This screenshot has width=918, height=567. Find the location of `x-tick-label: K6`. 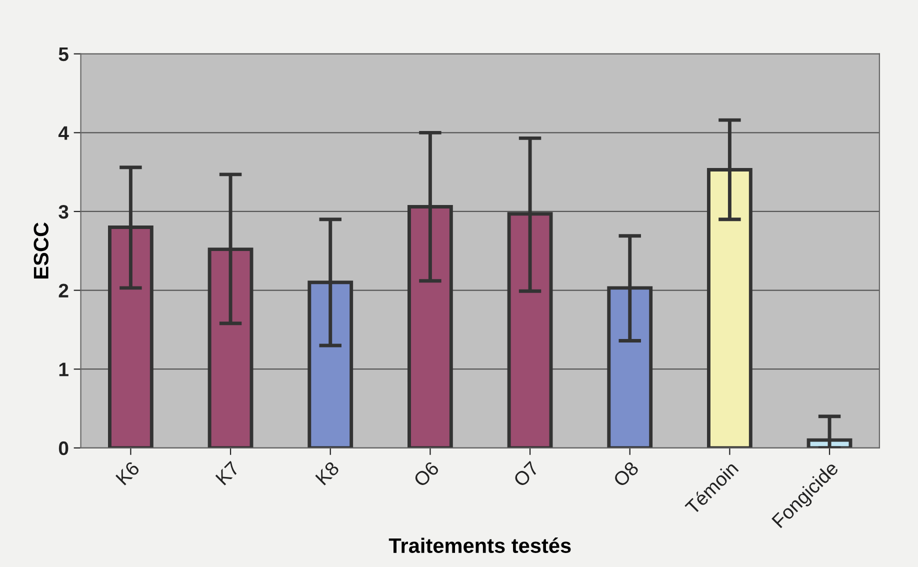

x-tick-label: K6 is located at coordinates (127, 473).